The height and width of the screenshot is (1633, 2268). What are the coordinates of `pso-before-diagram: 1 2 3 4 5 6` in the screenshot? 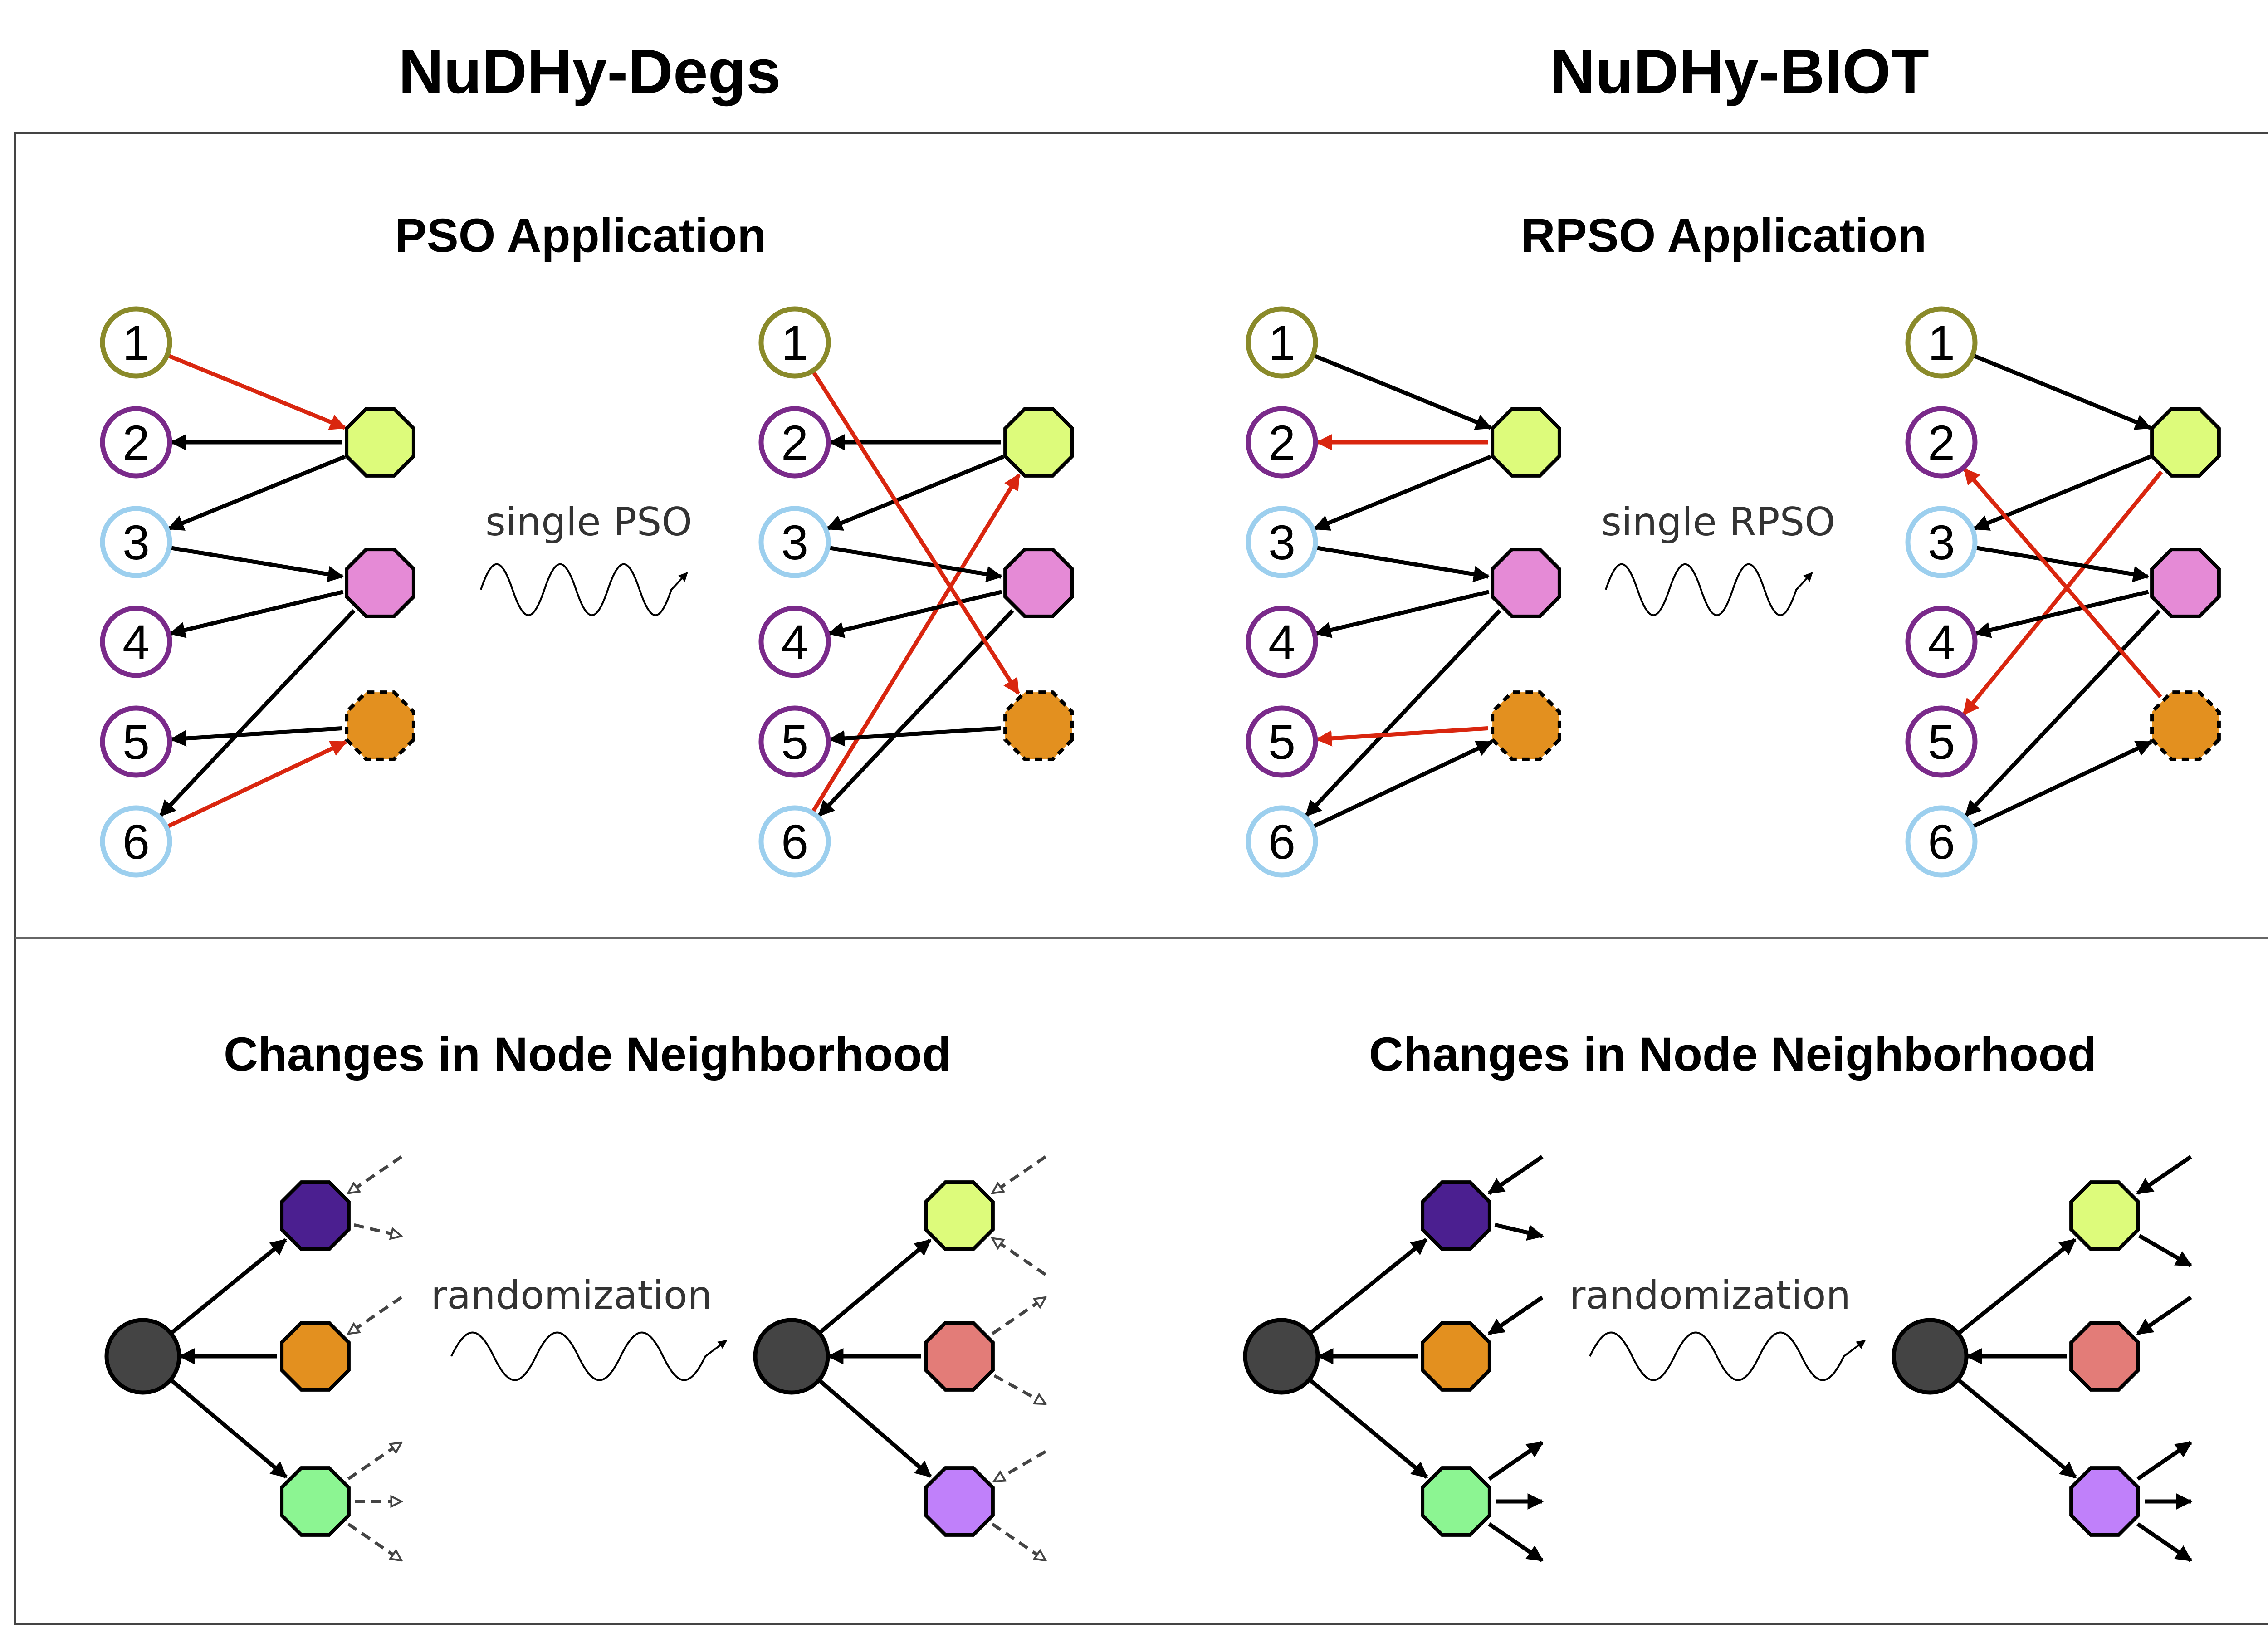 It's located at (257, 592).